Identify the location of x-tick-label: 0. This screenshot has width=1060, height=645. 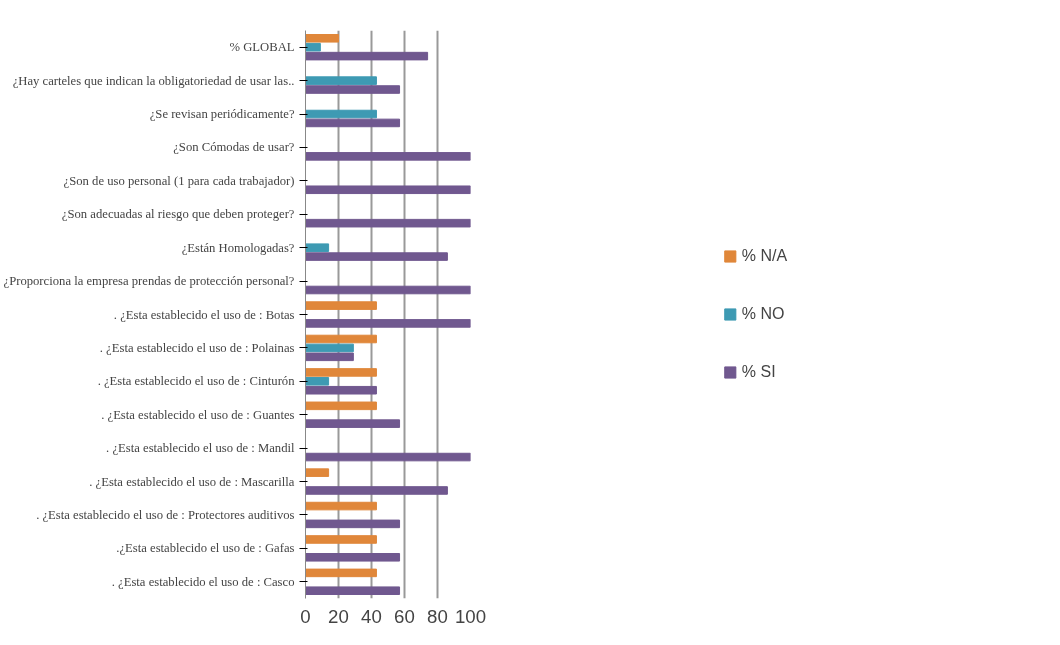
(305, 616).